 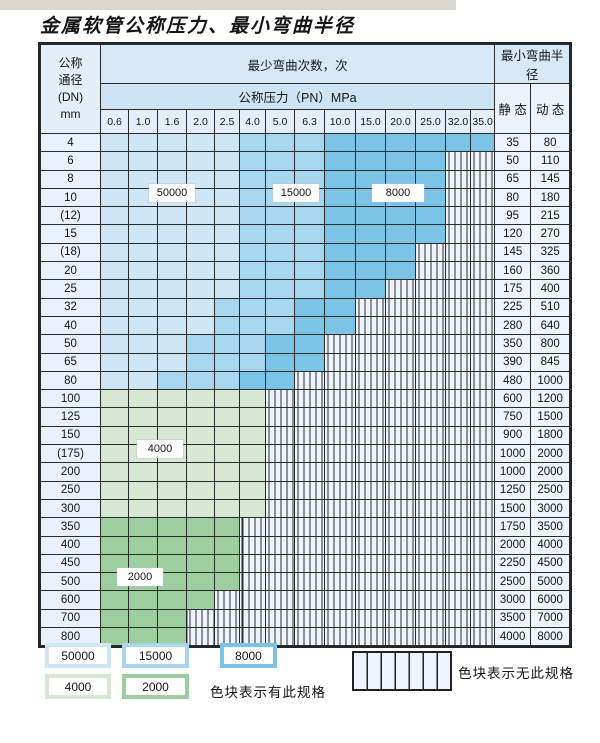 I want to click on static-value: 3500, so click(x=513, y=618).